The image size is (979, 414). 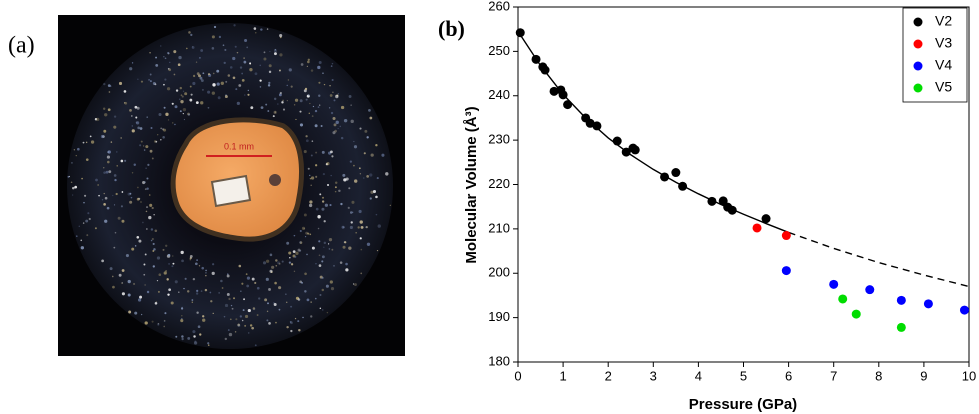 What do you see at coordinates (499, 50) in the screenshot?
I see `y-tick-label: 250` at bounding box center [499, 50].